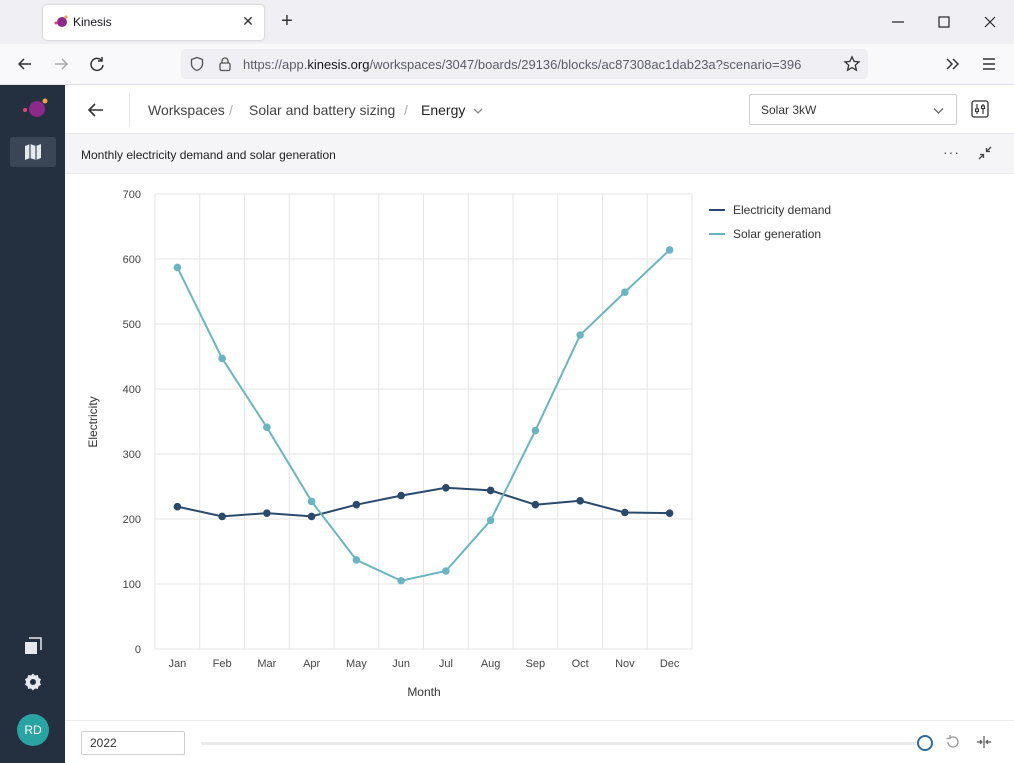 Image resolution: width=1014 pixels, height=763 pixels. What do you see at coordinates (990, 22) in the screenshot?
I see `close-window-icon` at bounding box center [990, 22].